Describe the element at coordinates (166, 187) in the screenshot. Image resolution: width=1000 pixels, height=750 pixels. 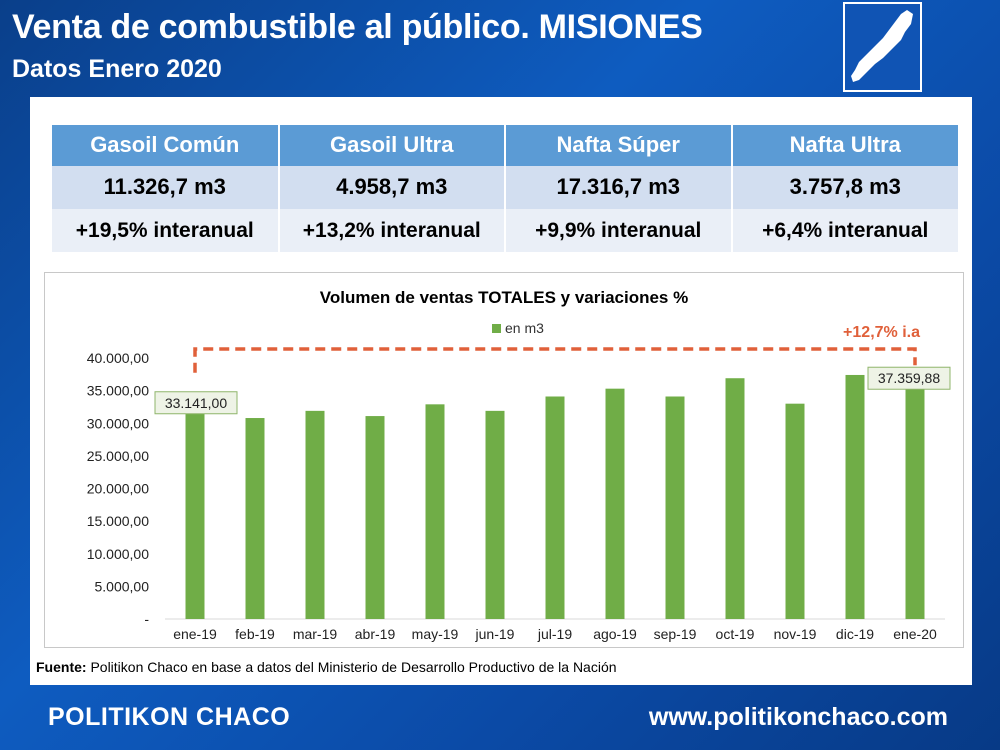
I see `fuel-volume-cell: 11.326,7 m3` at that location.